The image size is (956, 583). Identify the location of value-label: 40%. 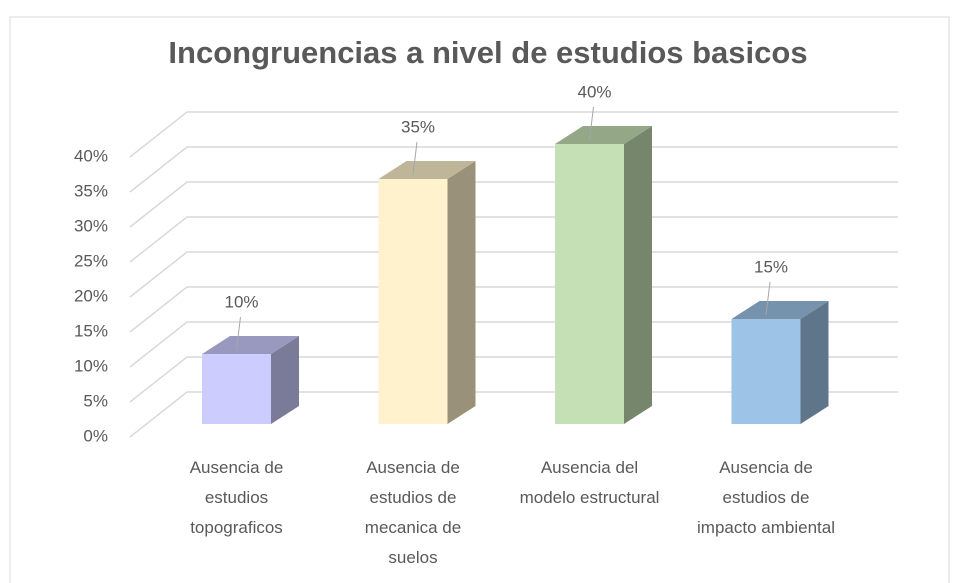
(594, 91).